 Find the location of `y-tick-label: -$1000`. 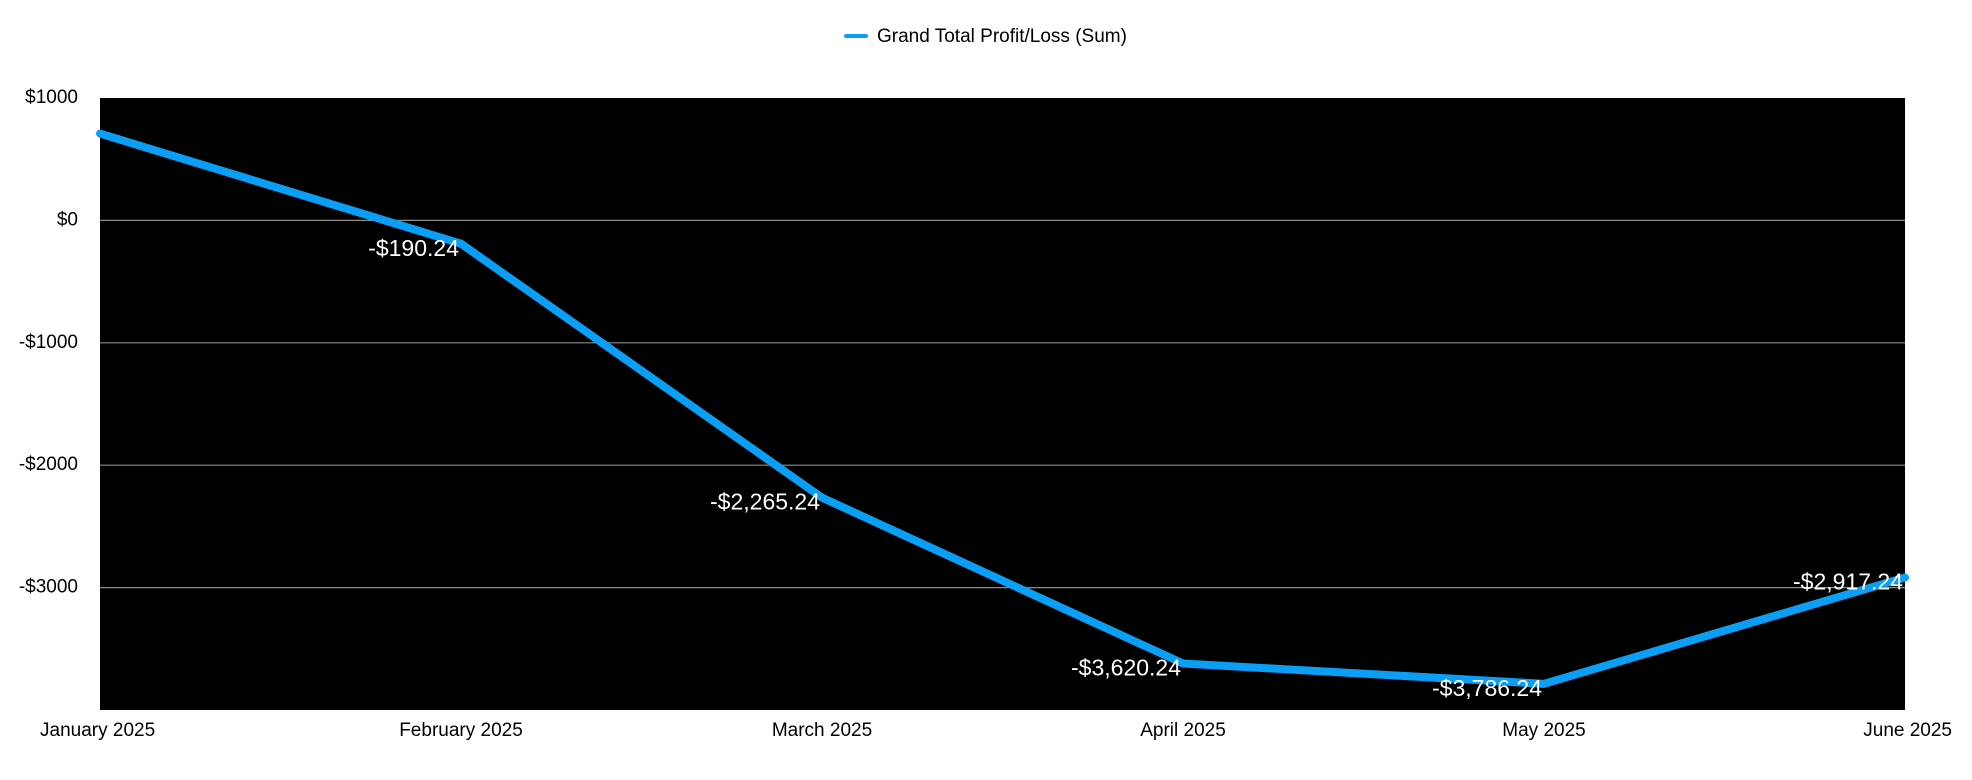

y-tick-label: -$1000 is located at coordinates (48, 342).